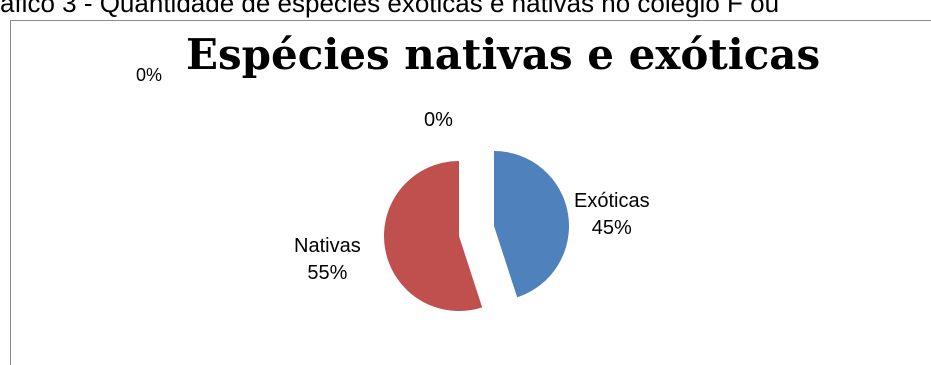 The height and width of the screenshot is (365, 931). Describe the element at coordinates (327, 246) in the screenshot. I see `slice-name-nativas: Nativas` at that location.